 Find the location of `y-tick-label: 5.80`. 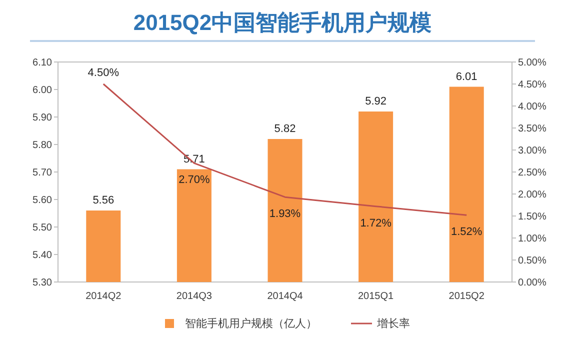

y-tick-label: 5.80 is located at coordinates (42, 145).